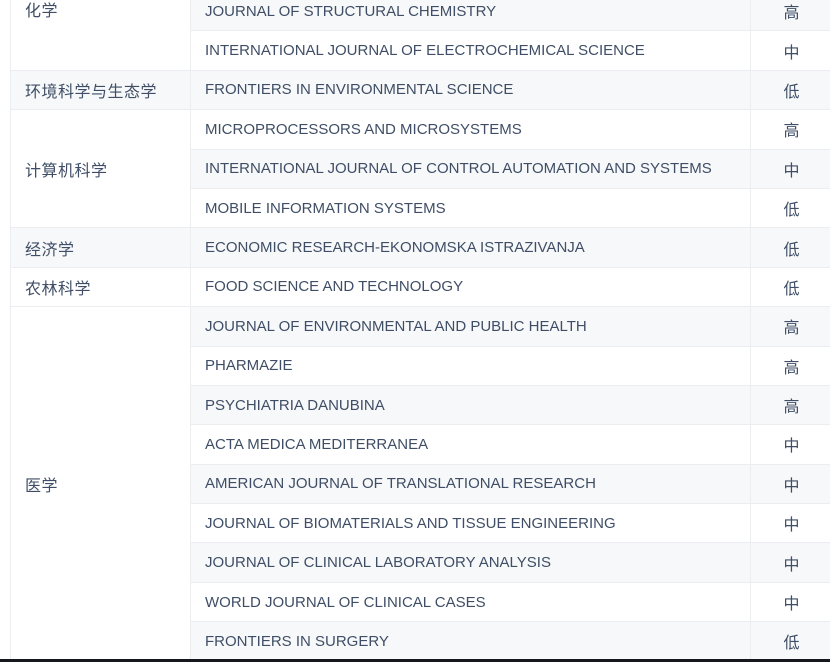 The height and width of the screenshot is (667, 830). What do you see at coordinates (470, 640) in the screenshot?
I see `journal-cell: FRONTIERS IN SURGERY` at bounding box center [470, 640].